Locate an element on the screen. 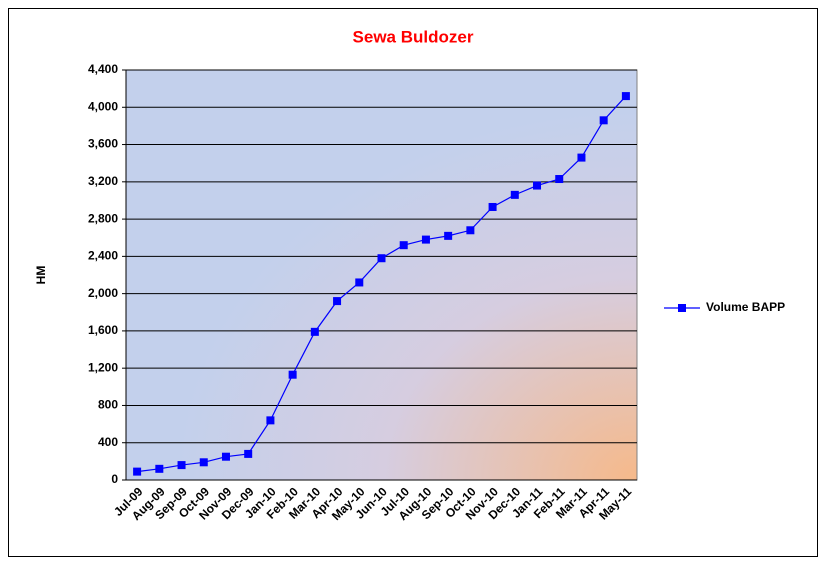 The image size is (826, 565). y-tick-label: 1,600 is located at coordinates (103, 330).